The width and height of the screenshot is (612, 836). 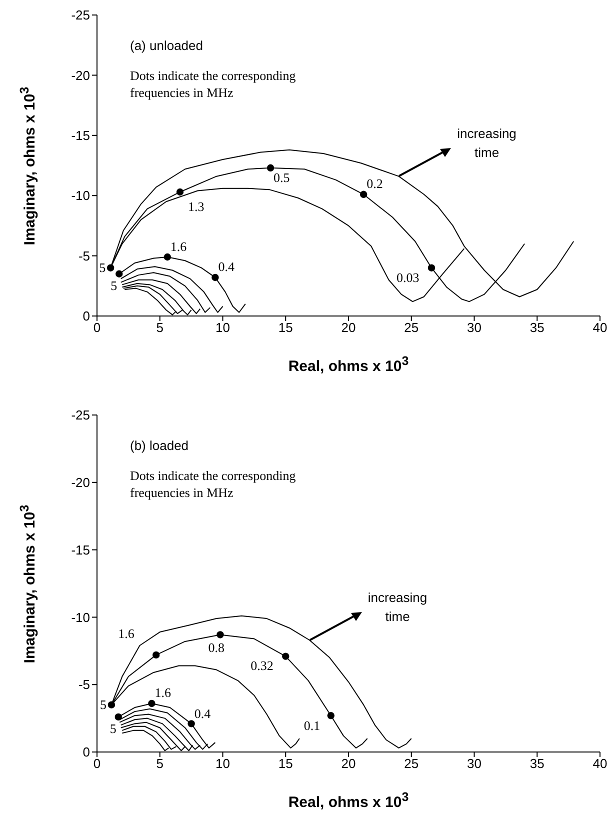 I want to click on annotation: 0.8, so click(x=216, y=647).